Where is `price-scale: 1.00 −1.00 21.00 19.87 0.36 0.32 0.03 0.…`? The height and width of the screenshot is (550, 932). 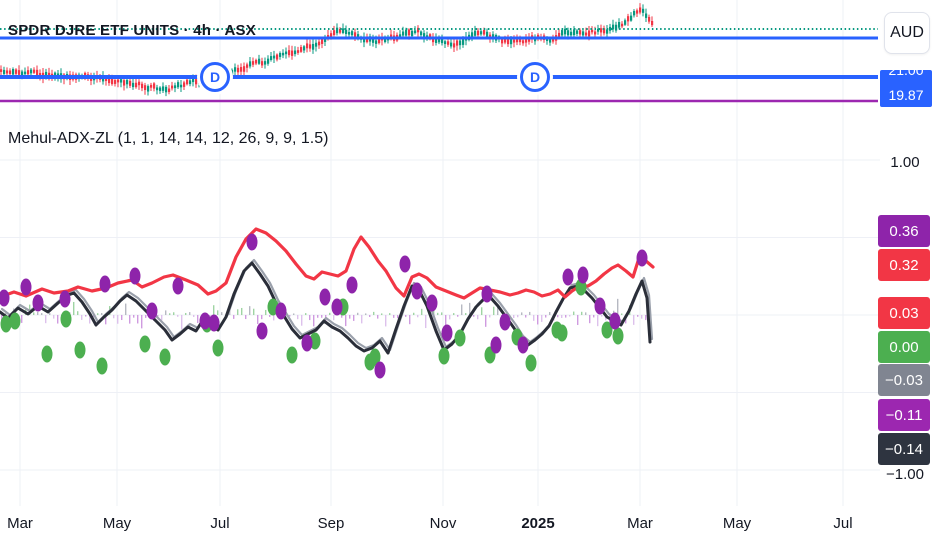
price-scale: 1.00 −1.00 21.00 19.87 0.36 0.32 0.03 0.… is located at coordinates (905, 253).